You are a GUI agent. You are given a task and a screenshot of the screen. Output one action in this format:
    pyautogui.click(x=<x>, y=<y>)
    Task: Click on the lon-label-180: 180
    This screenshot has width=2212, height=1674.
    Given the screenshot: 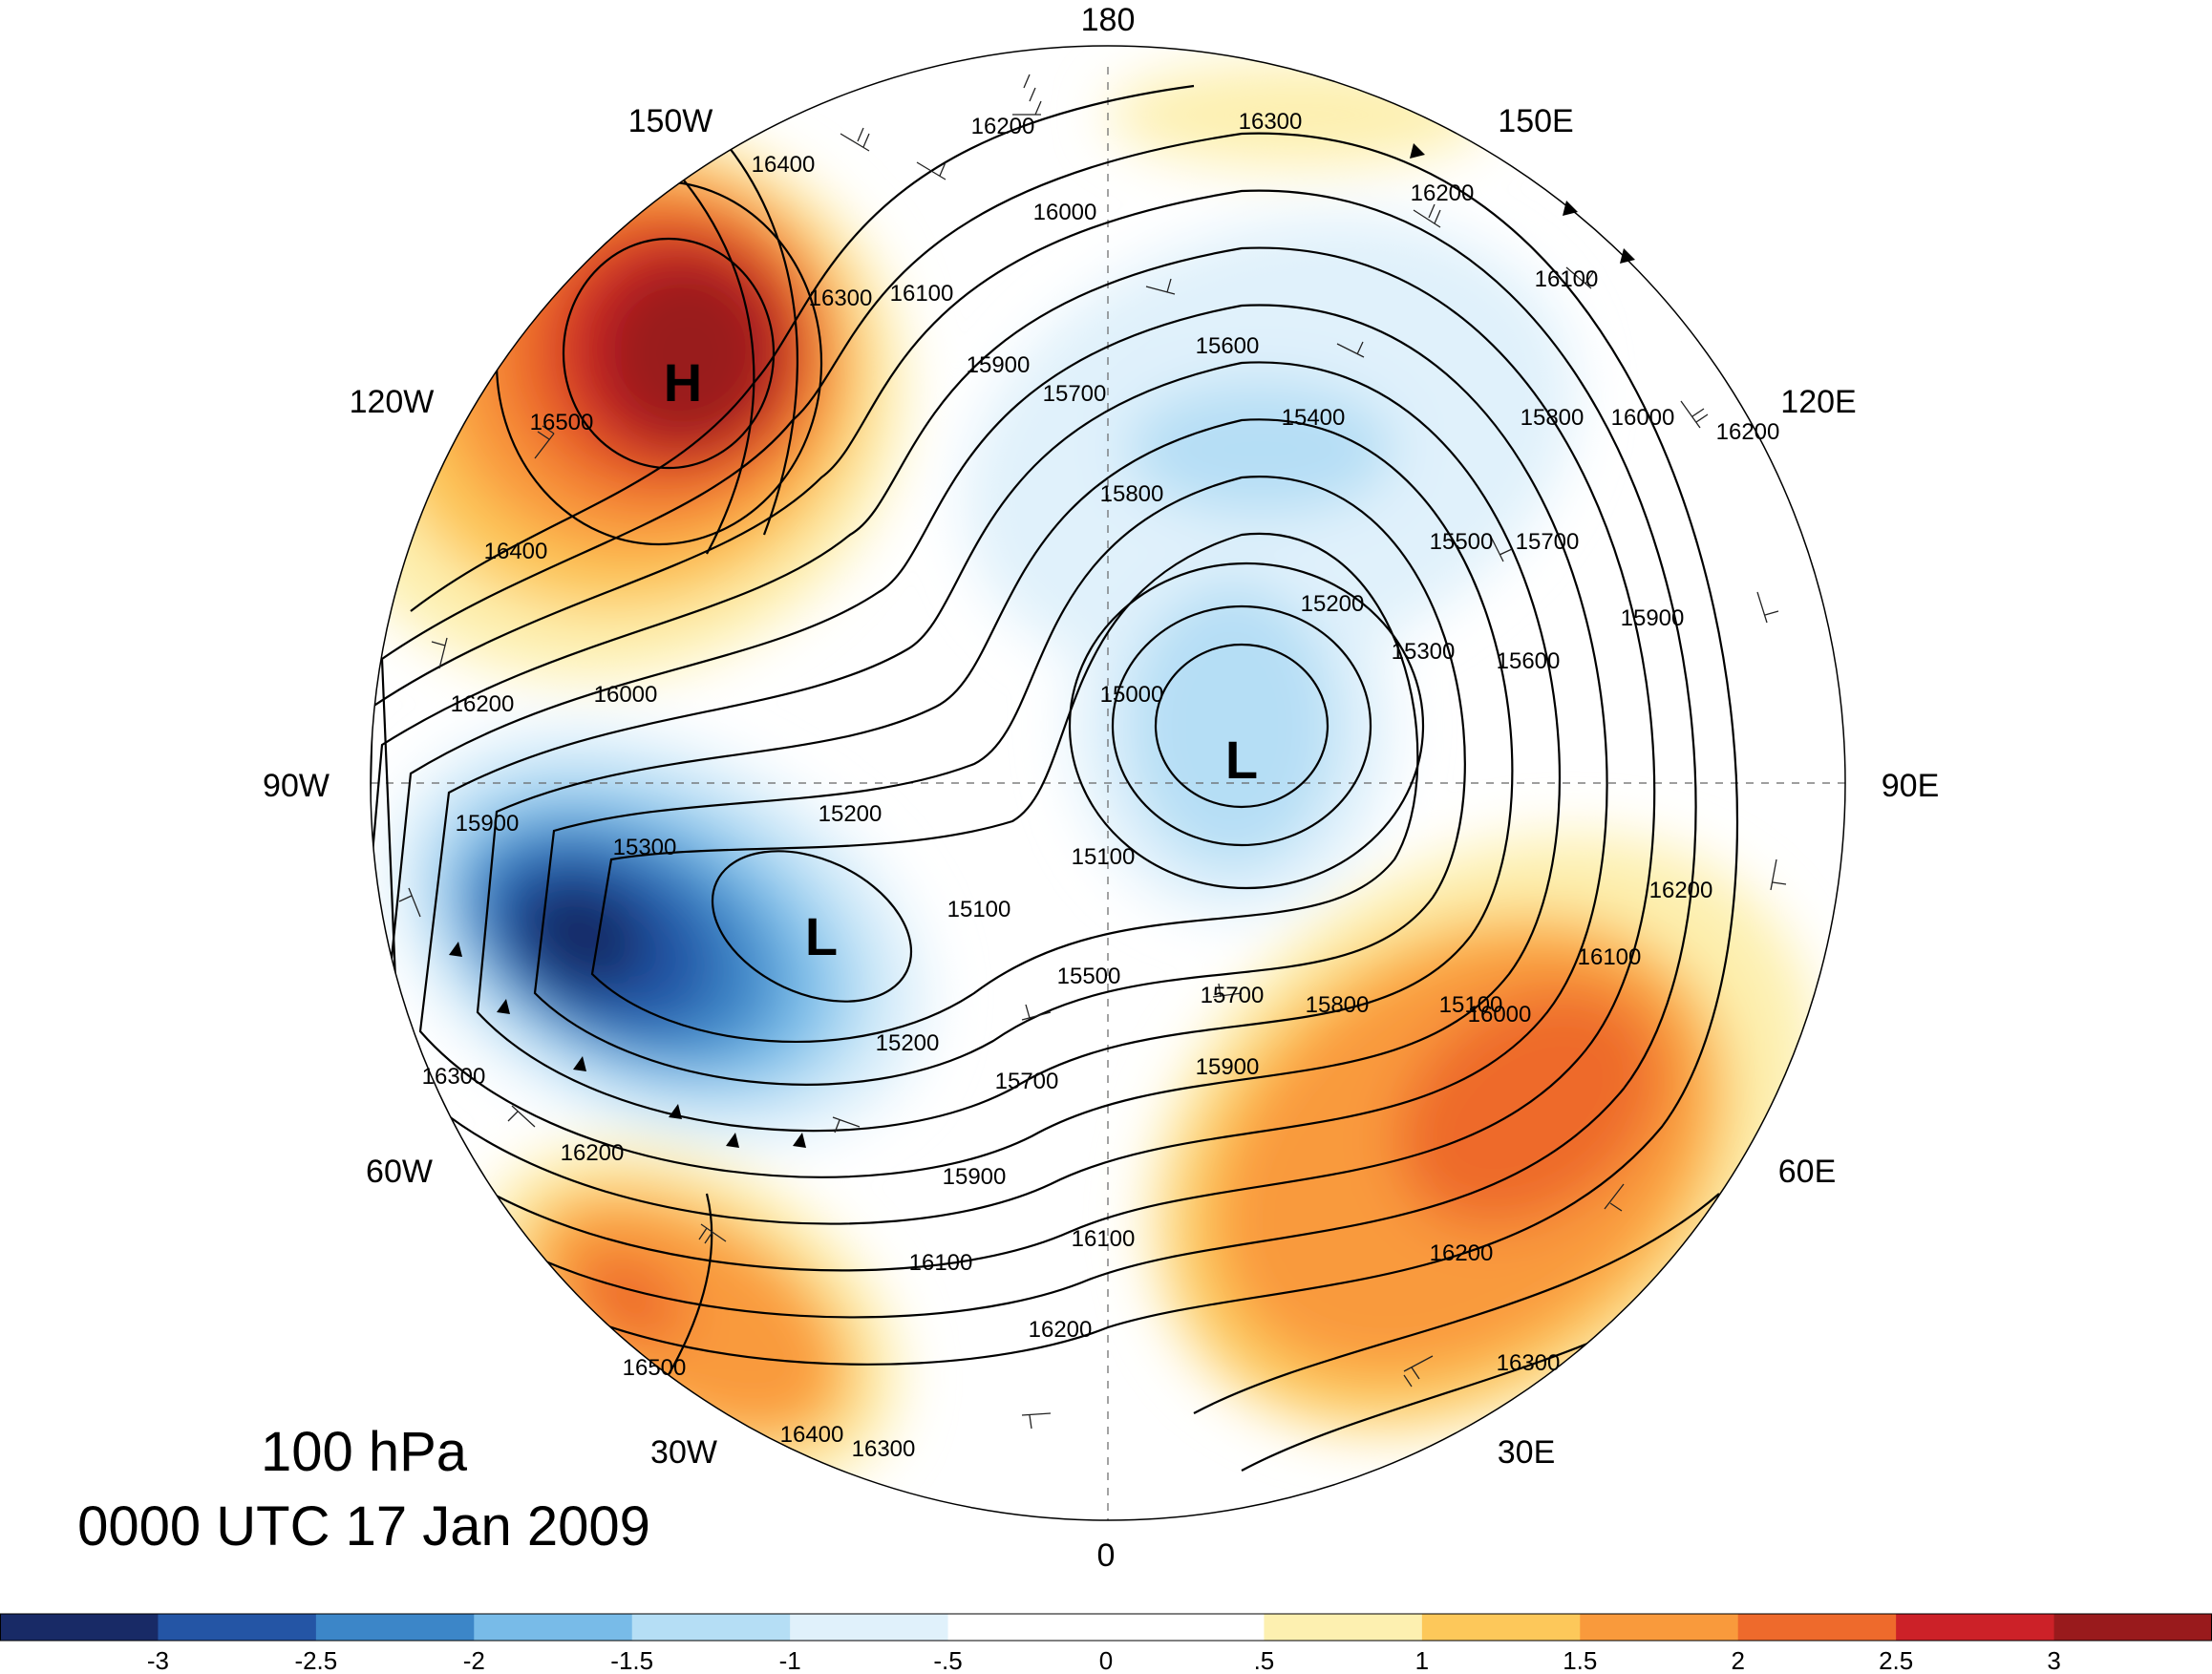 What is the action you would take?
    pyautogui.click(x=1108, y=20)
    